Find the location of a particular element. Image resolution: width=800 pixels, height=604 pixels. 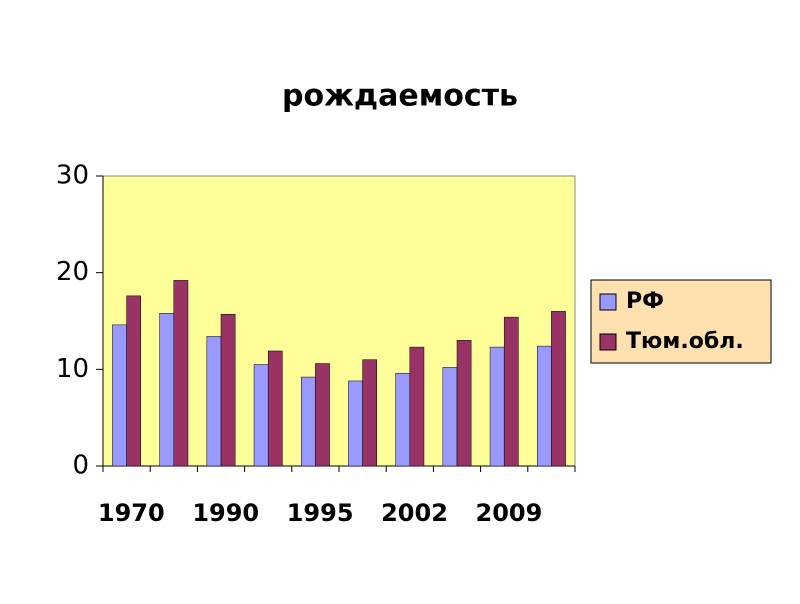

legend-box is located at coordinates (681, 321).